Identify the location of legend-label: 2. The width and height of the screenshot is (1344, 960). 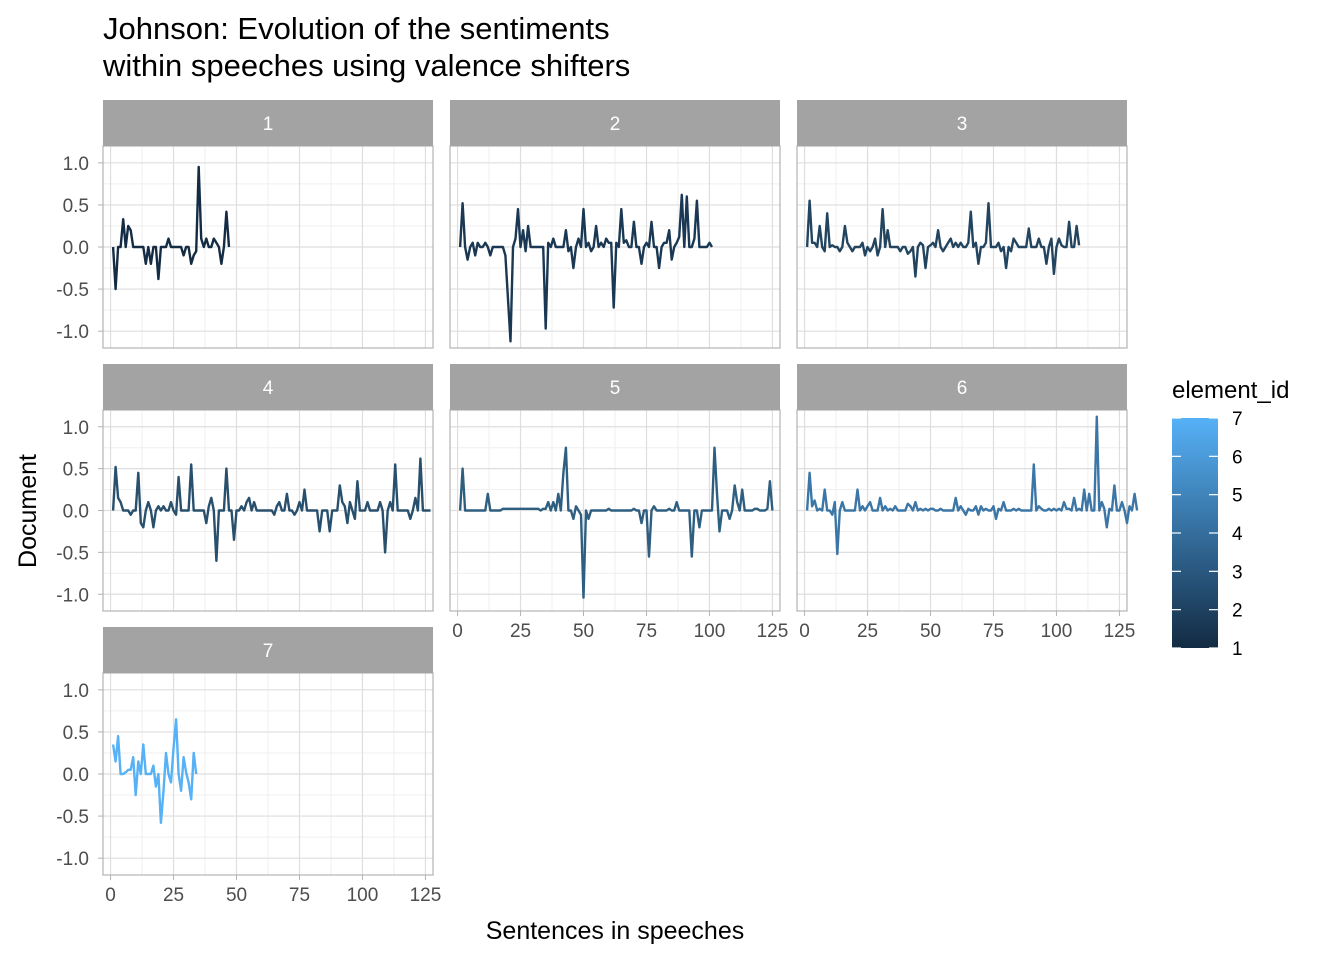
(1237, 611).